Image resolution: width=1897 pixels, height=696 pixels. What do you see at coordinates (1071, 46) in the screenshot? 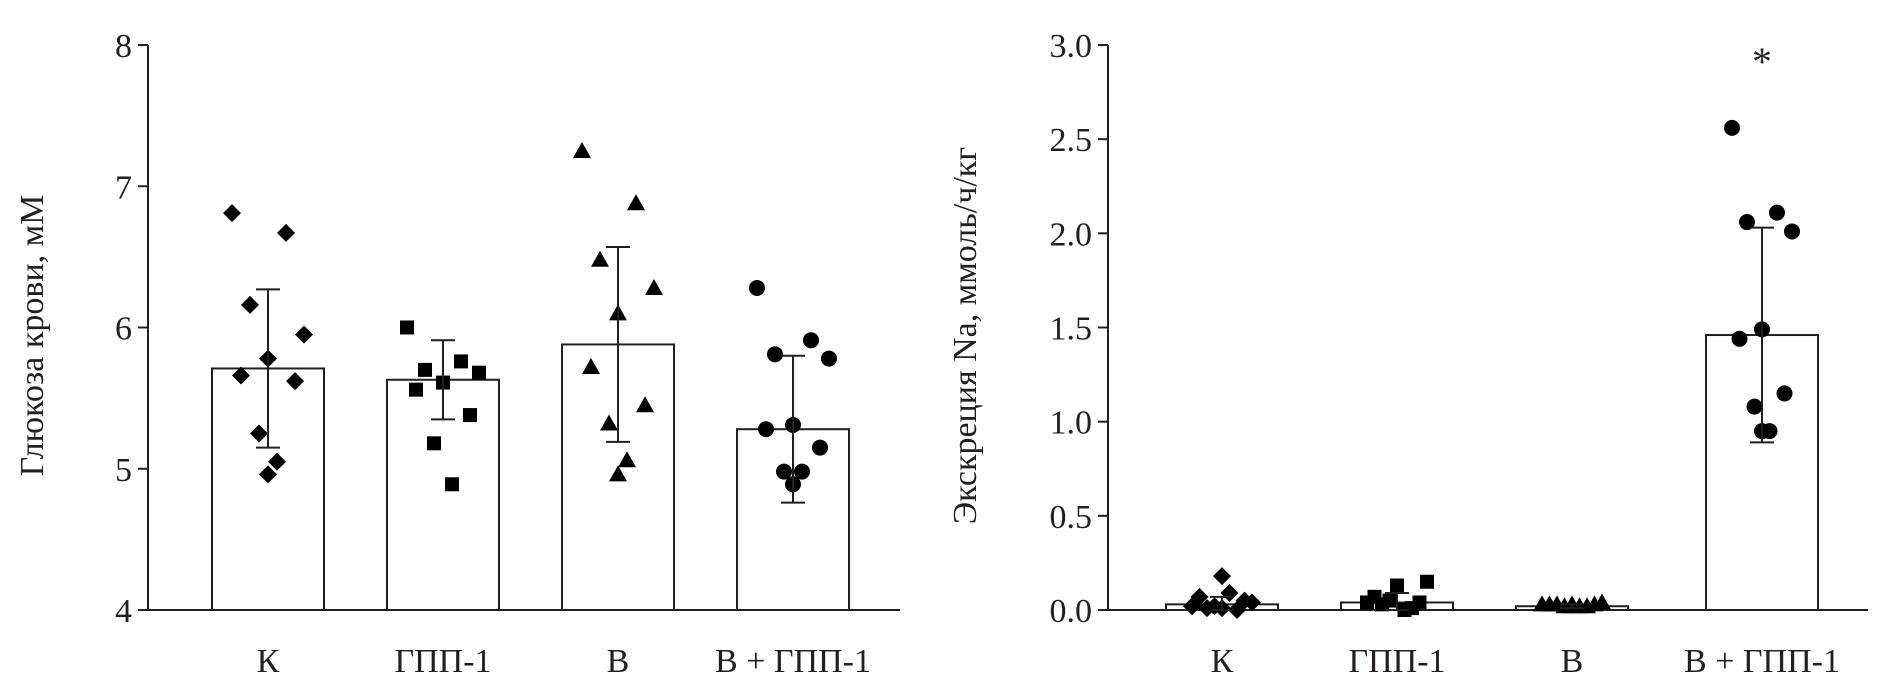
I see `y-tick-label: 3.0` at bounding box center [1071, 46].